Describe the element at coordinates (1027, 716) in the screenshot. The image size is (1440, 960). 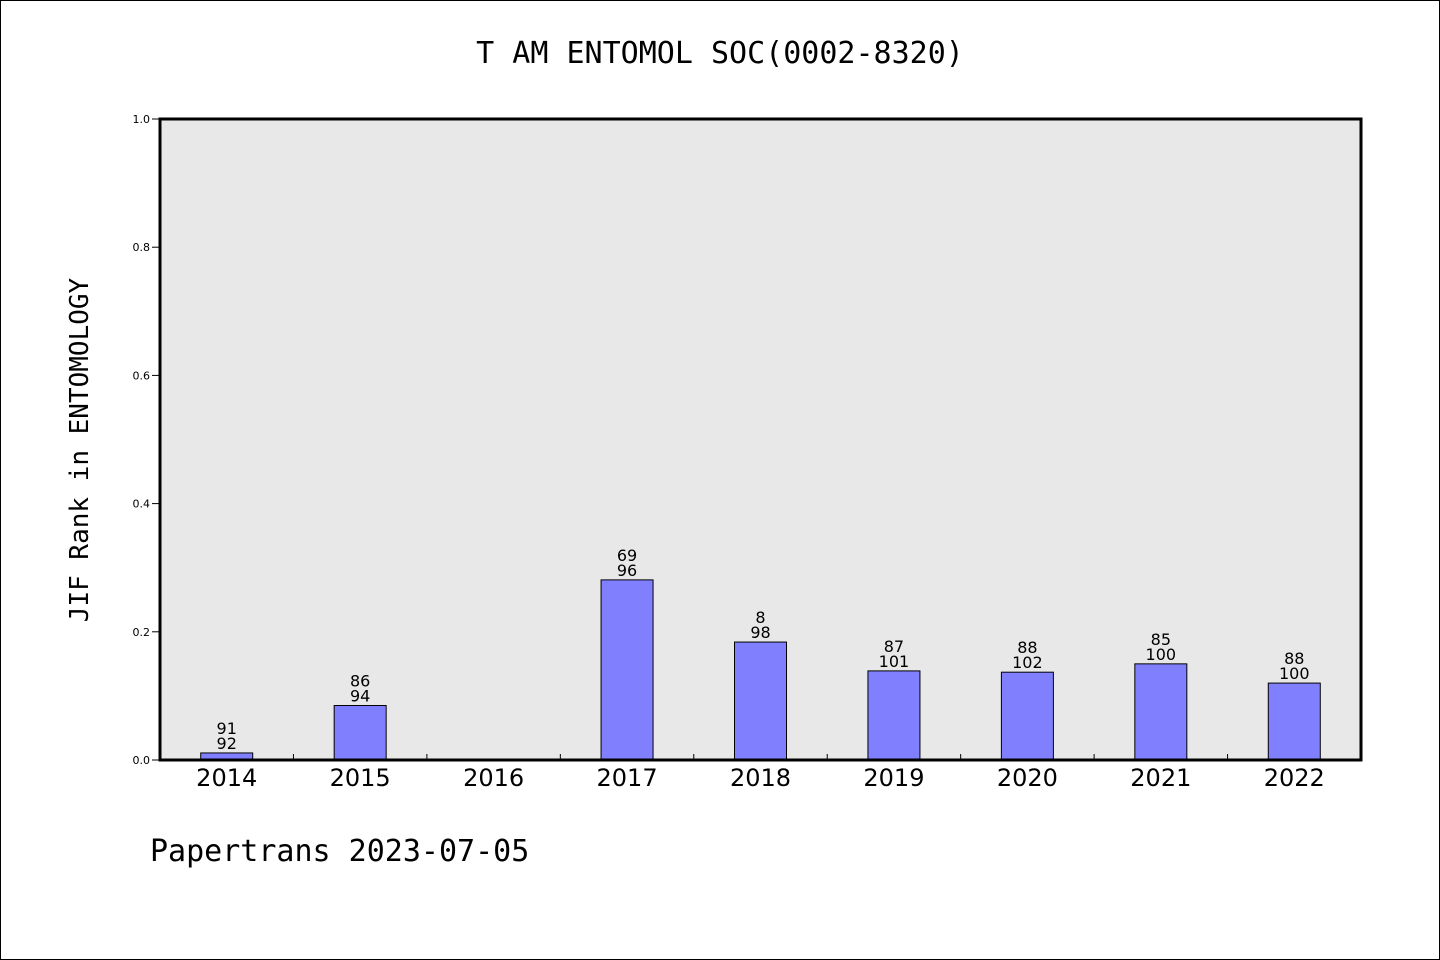
I see `bar-2020` at that location.